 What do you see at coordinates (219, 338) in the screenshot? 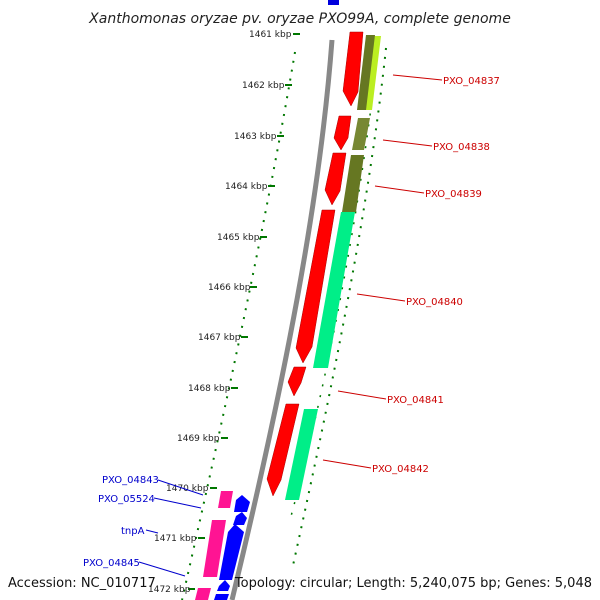
I see `scale-label: 1467 kbp` at bounding box center [219, 338].